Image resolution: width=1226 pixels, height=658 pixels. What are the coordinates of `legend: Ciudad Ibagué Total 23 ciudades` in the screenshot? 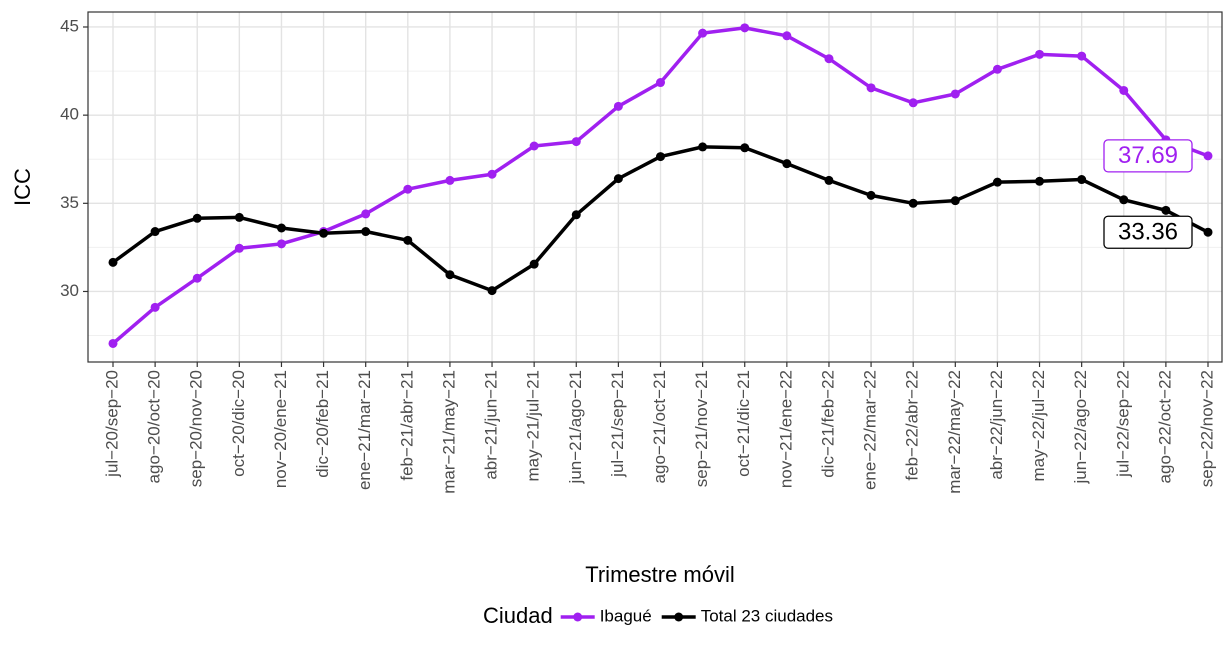 It's located at (658, 615).